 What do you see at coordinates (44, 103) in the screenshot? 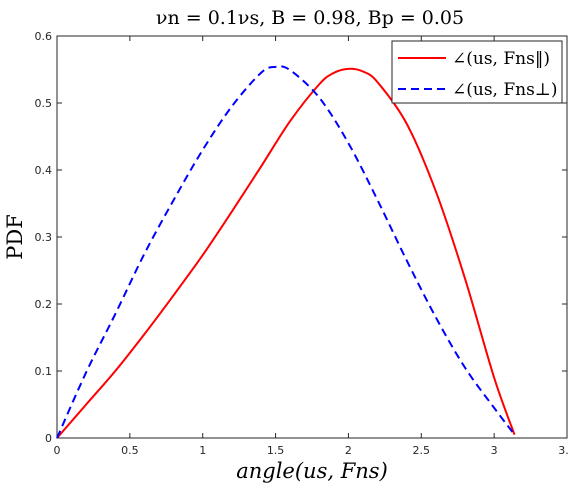
I see `y-tick-label: 0.5` at bounding box center [44, 103].